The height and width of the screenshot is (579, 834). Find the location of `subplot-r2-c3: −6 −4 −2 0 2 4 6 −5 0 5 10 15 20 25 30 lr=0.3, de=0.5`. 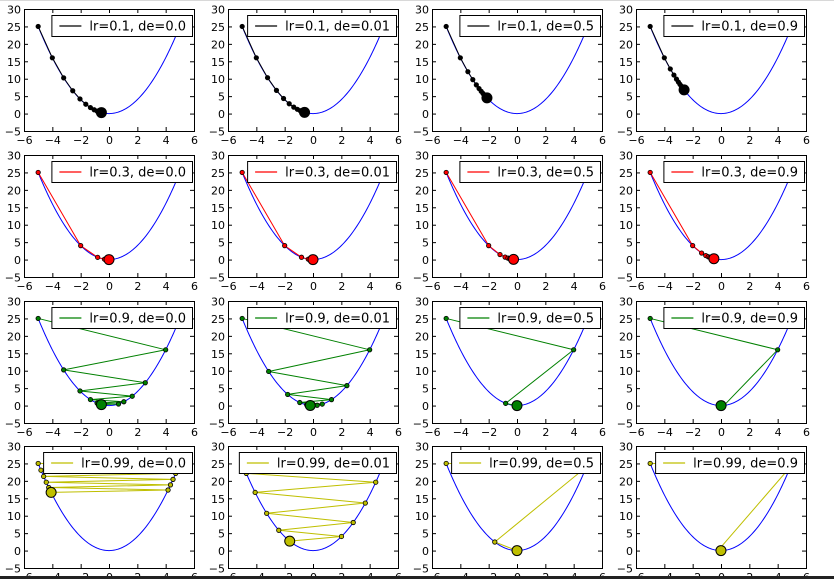

subplot-r2-c3: −6 −4 −2 0 2 4 6 −5 0 5 10 15 20 25 30 lr=0.3, de=0.5 is located at coordinates (509, 222).